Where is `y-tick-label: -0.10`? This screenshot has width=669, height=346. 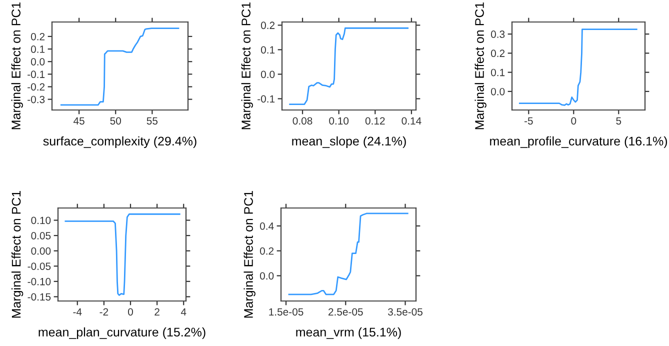 y-tick-label: -0.10 is located at coordinates (39, 282).